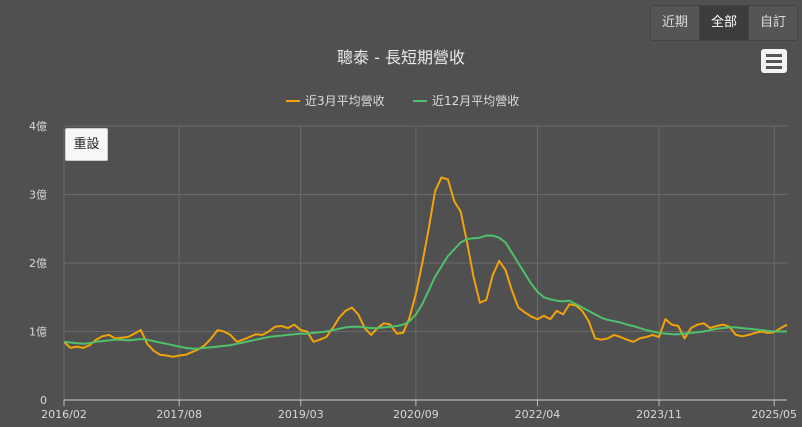 The image size is (802, 427). I want to click on legend-swatch-12m, so click(420, 100).